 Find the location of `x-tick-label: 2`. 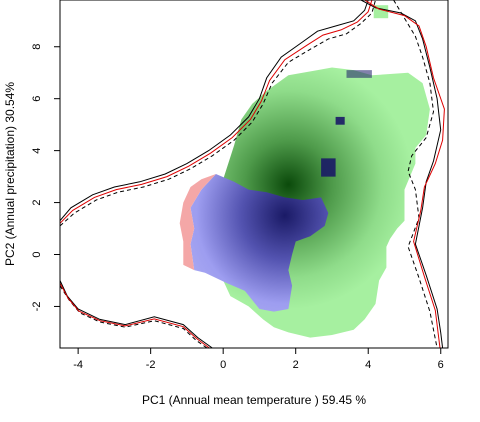

x-tick-label: 2 is located at coordinates (296, 365).